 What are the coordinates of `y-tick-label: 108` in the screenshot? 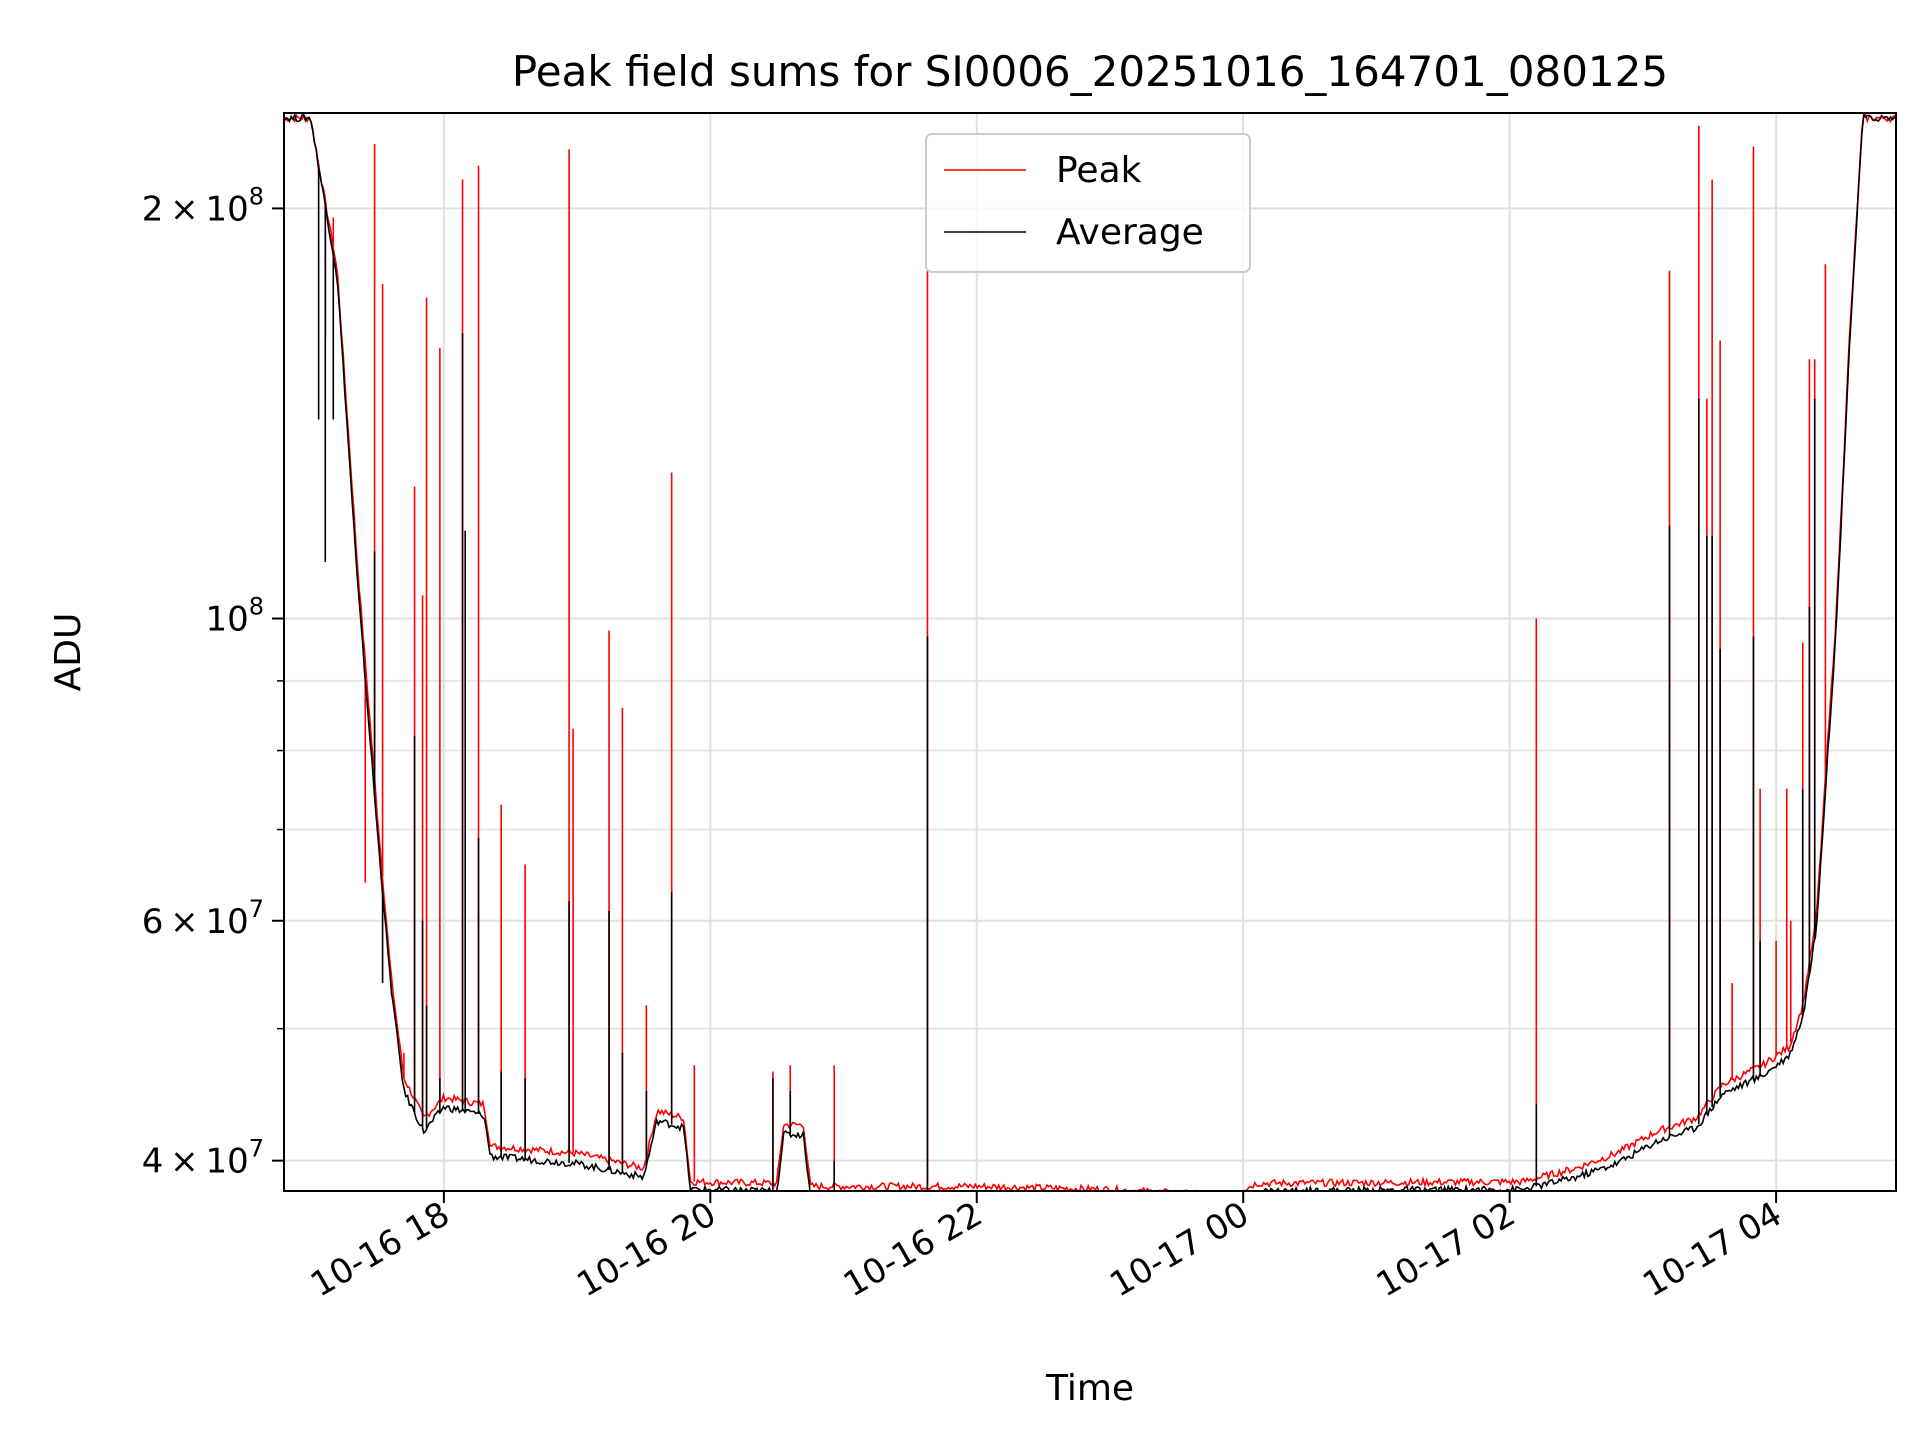 It's located at (234, 616).